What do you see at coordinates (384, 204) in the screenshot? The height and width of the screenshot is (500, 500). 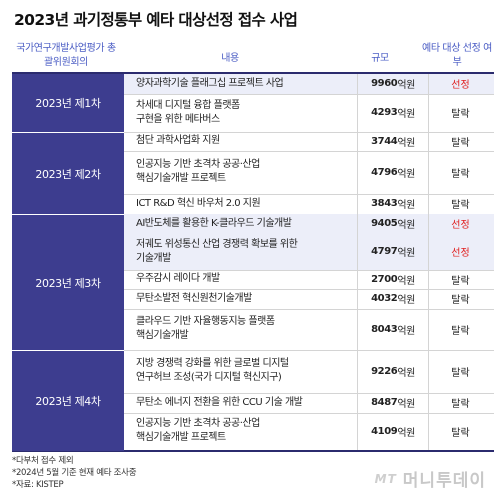 I see `budget-amount: 3843` at bounding box center [384, 204].